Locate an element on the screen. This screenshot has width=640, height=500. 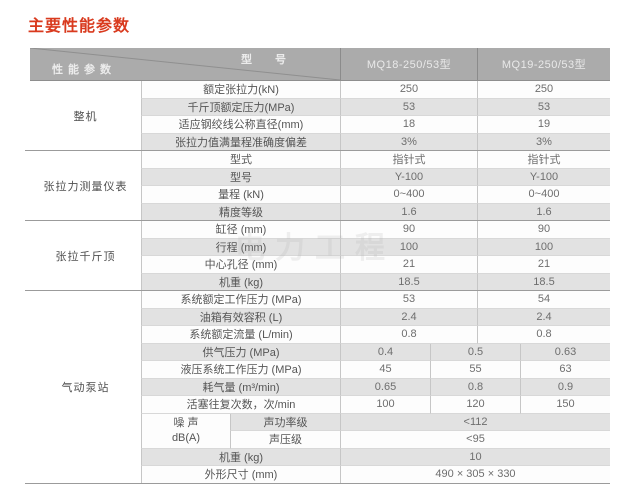
group-cell-jack: 张拉千斤顶 is located at coordinates (85, 256).